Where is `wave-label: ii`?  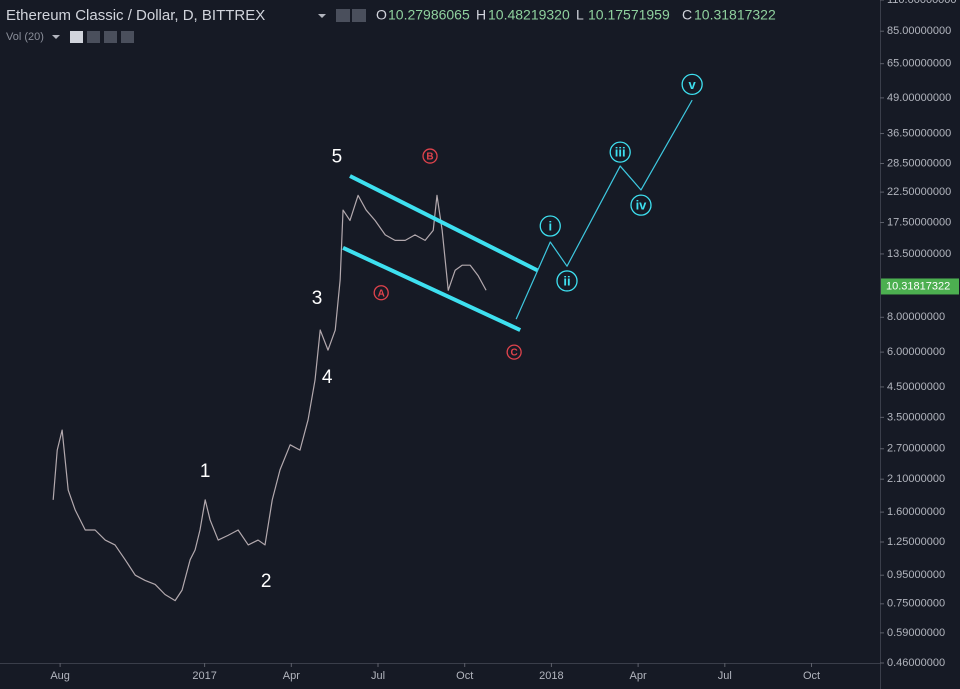
wave-label: ii is located at coordinates (566, 280).